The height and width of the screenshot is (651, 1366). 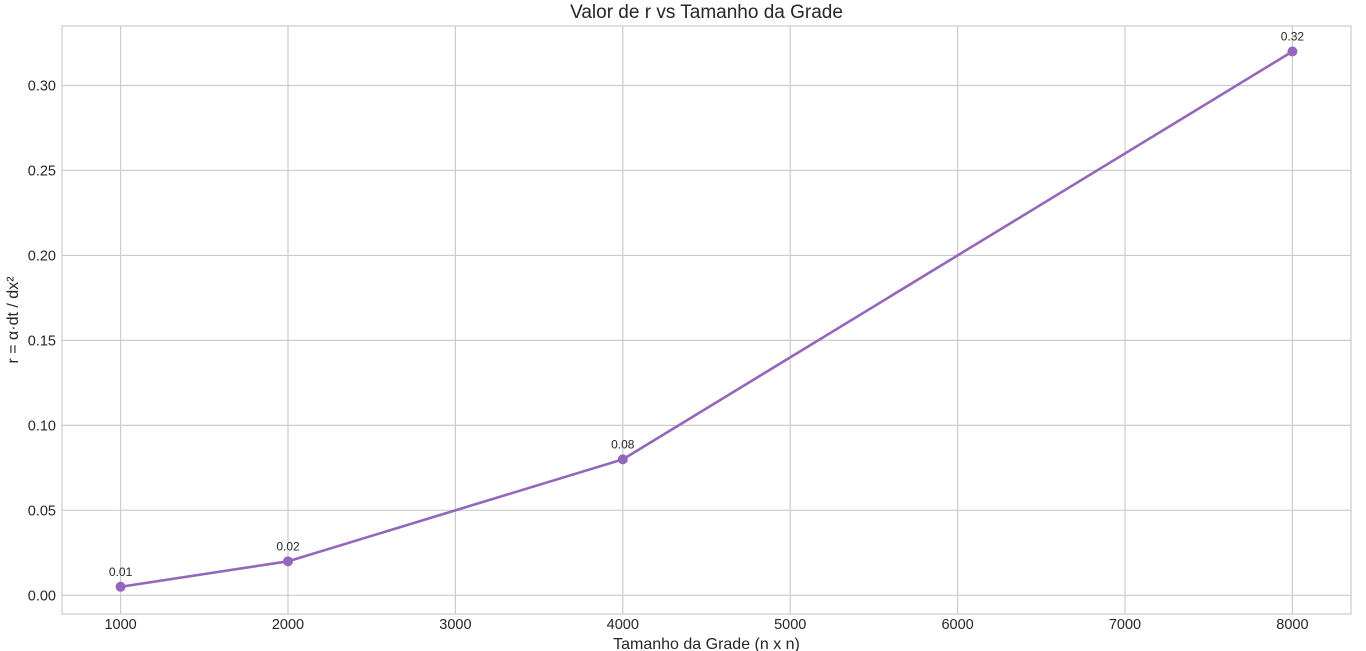 I want to click on x-tick-label: 8000, so click(x=1292, y=625).